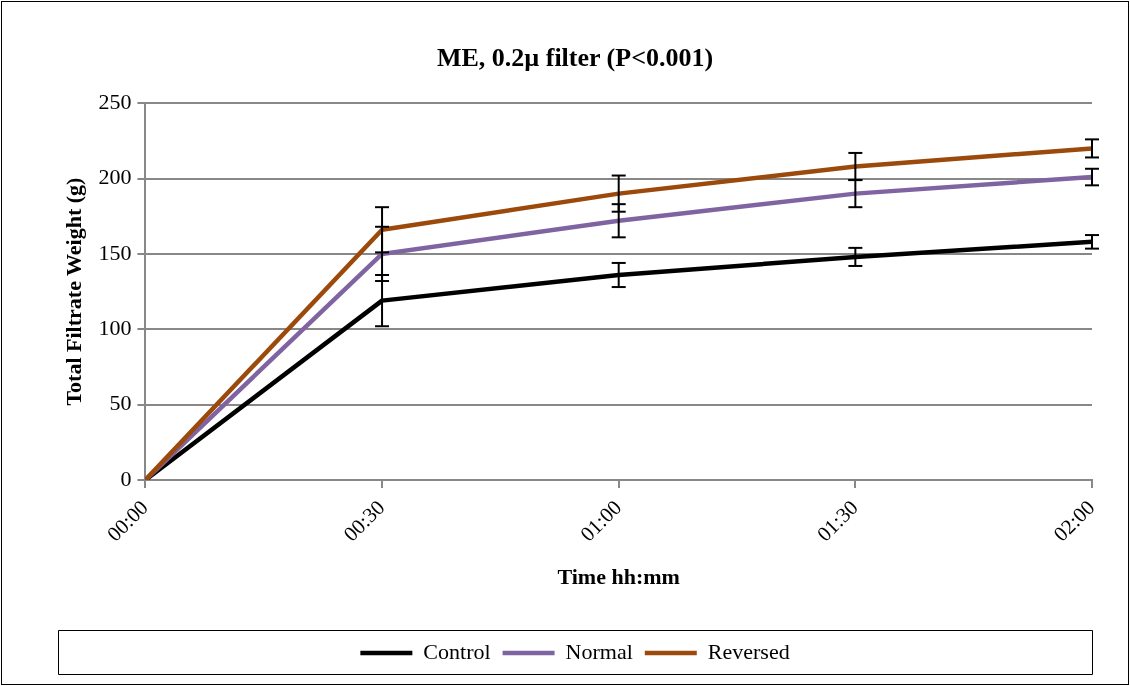 This screenshot has height=686, width=1130. What do you see at coordinates (120, 403) in the screenshot?
I see `y-tick-label: 50` at bounding box center [120, 403].